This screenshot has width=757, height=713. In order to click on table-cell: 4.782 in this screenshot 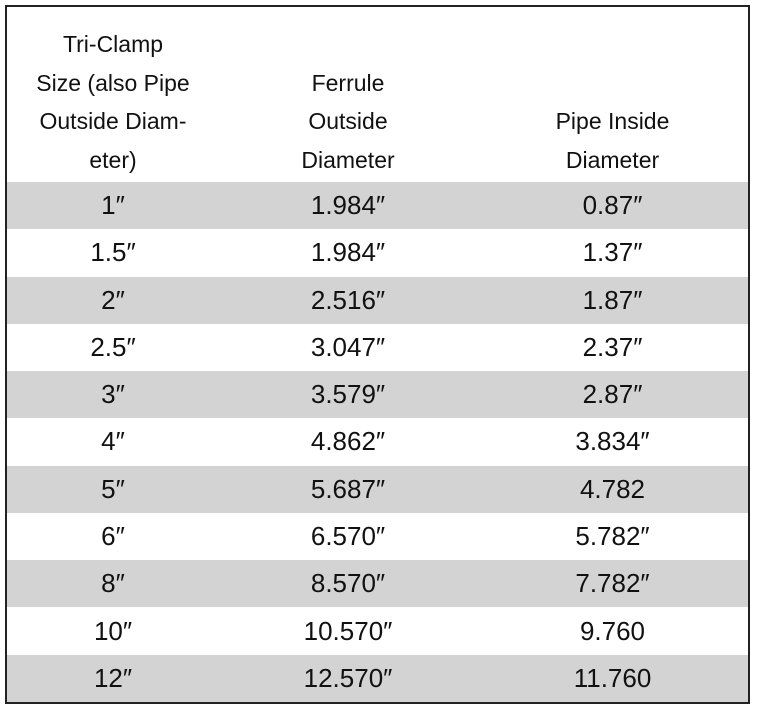, I will do `click(612, 488)`.